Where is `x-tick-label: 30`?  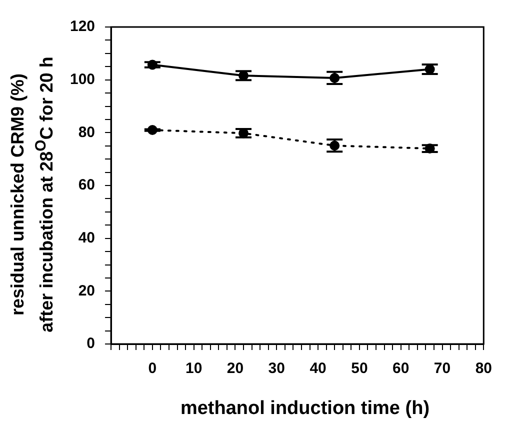 x-tick-label: 30 is located at coordinates (276, 369).